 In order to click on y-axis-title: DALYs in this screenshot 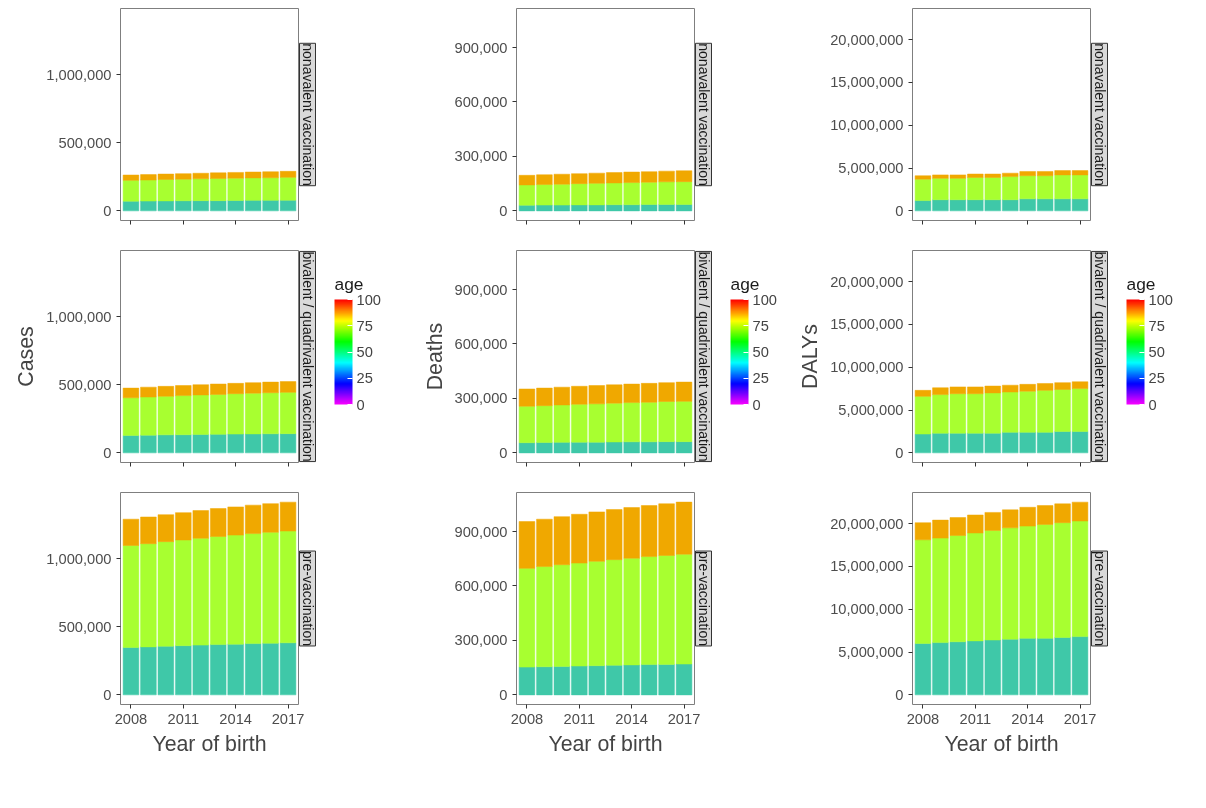, I will do `click(810, 356)`.